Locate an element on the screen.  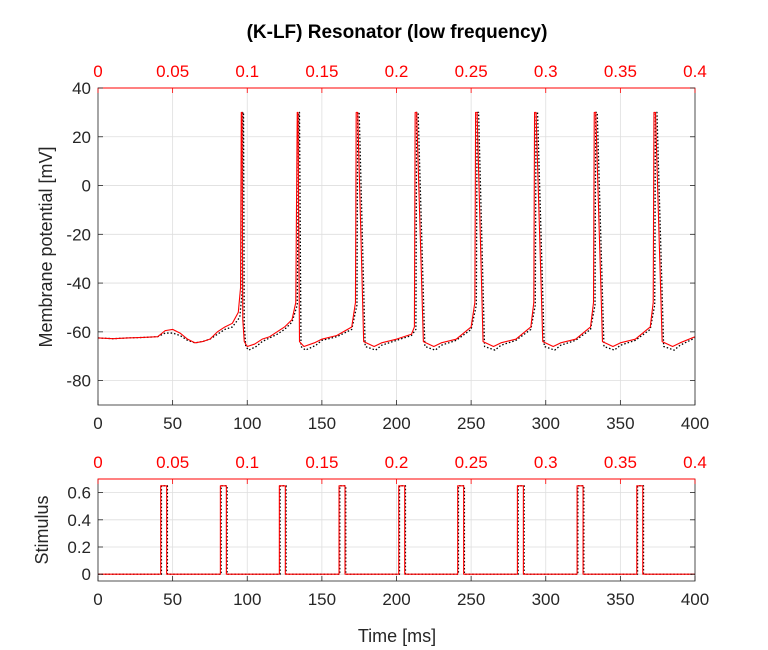
y-axis-label-stimulus: Stimulus is located at coordinates (42, 529).